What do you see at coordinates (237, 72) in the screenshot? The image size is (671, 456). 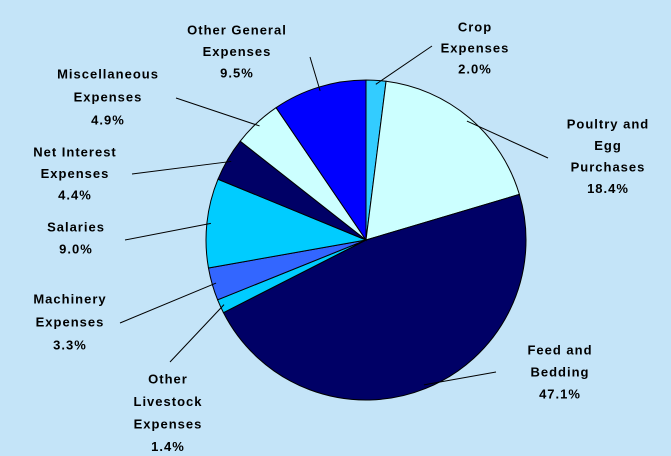 I see `value-label: 9.5%` at bounding box center [237, 72].